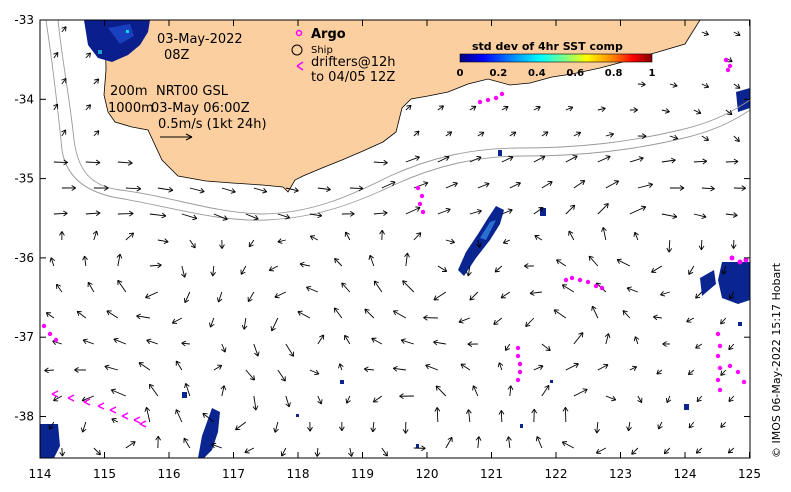 Image resolution: width=791 pixels, height=492 pixels. What do you see at coordinates (104, 474) in the screenshot?
I see `x-tick-label: 115` at bounding box center [104, 474].